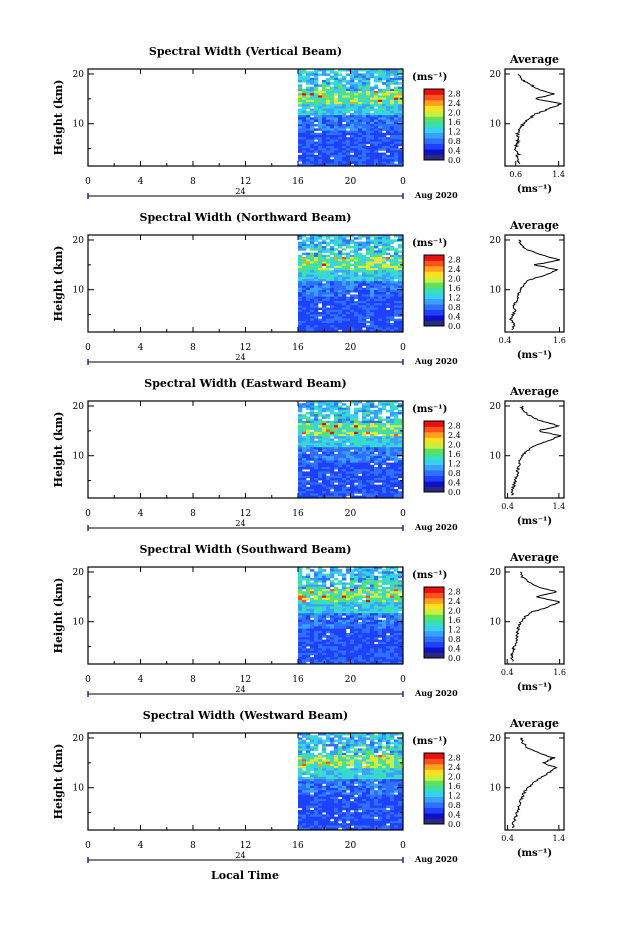 The image size is (624, 929). I want to click on average-profile-line, so click(534, 284).